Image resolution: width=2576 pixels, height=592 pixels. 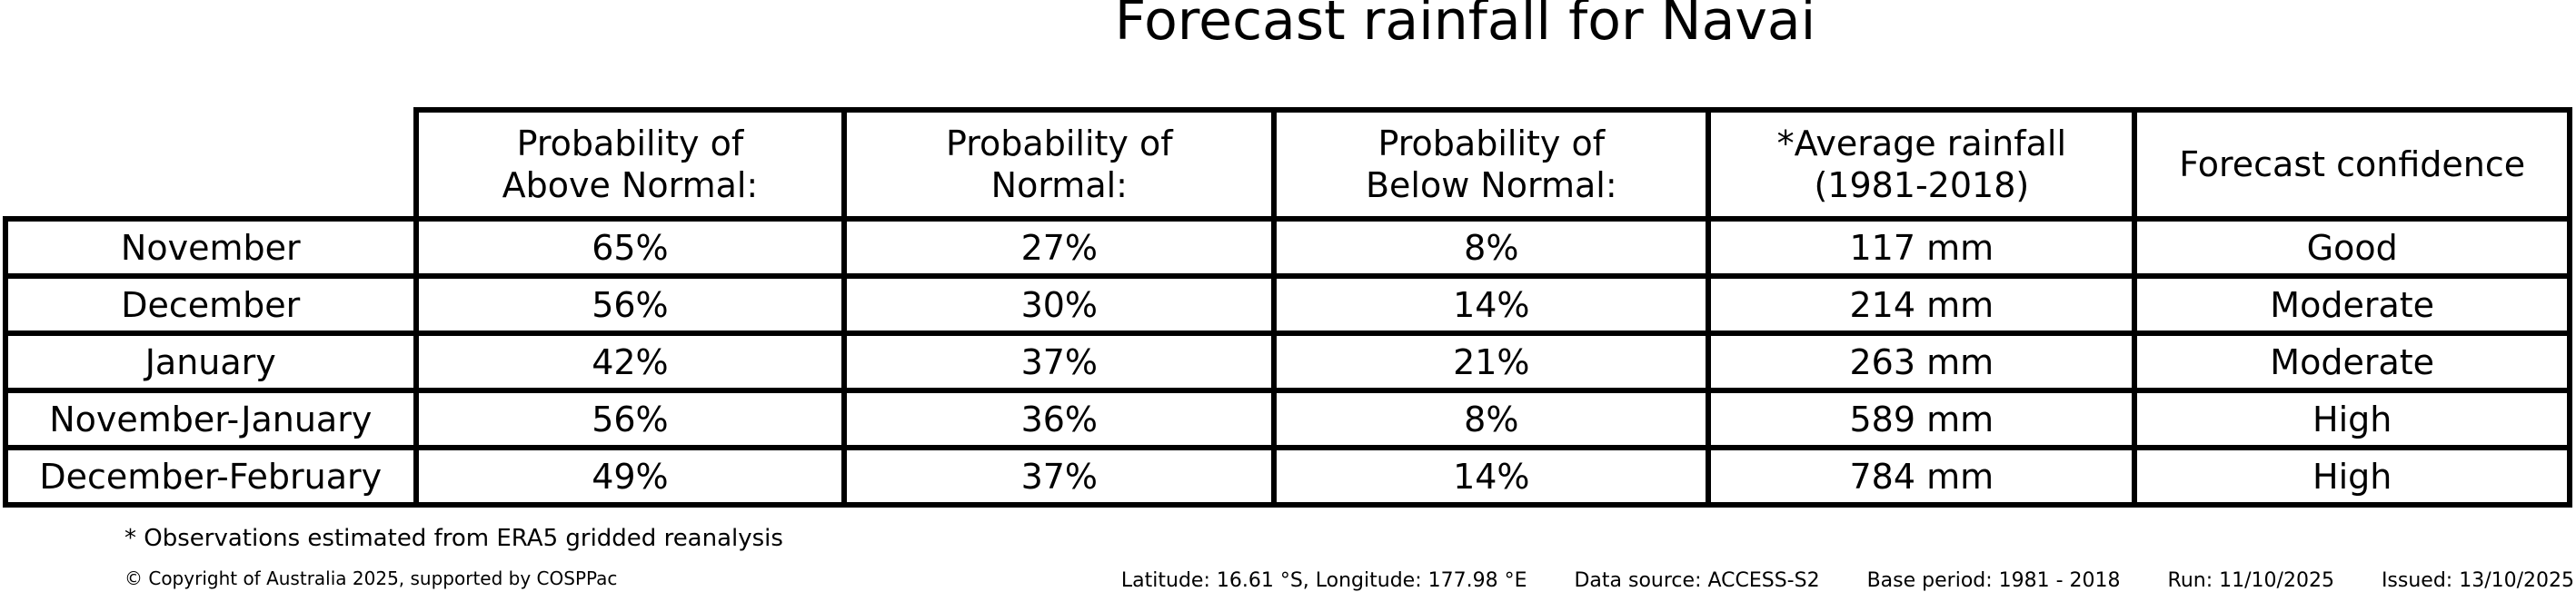 I want to click on row-label: December, so click(x=211, y=304).